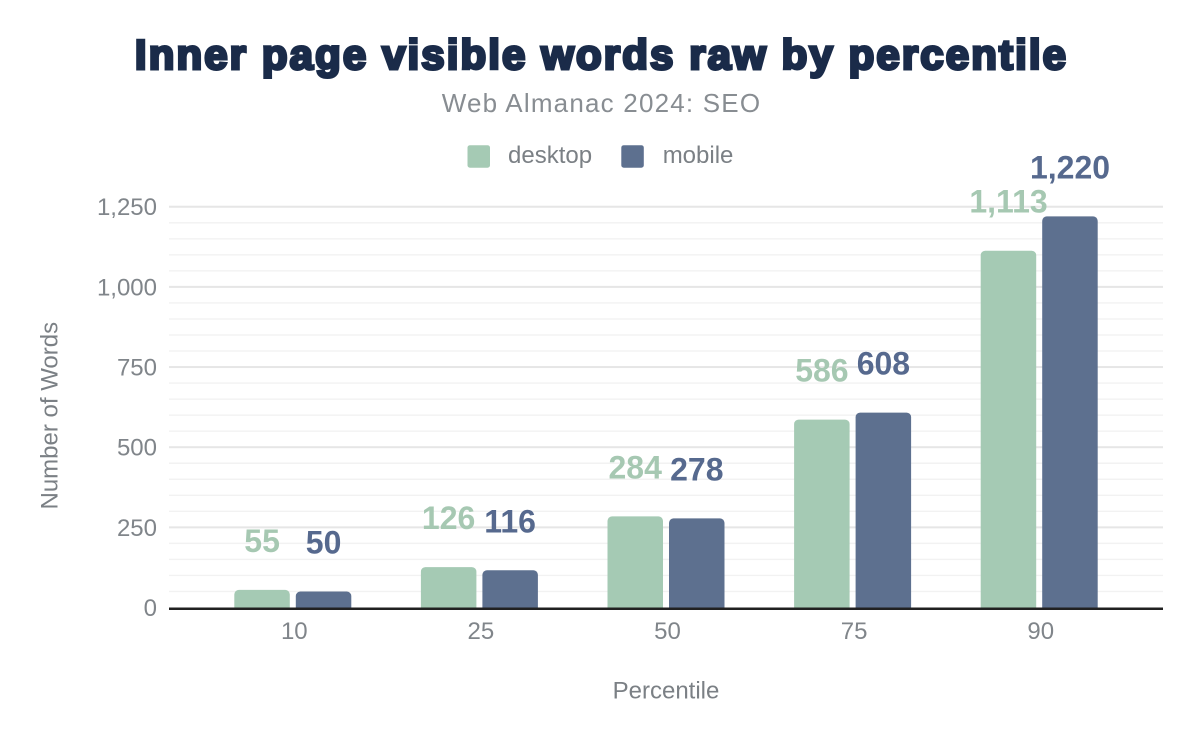  I want to click on svg-text: Percentile, so click(666, 691).